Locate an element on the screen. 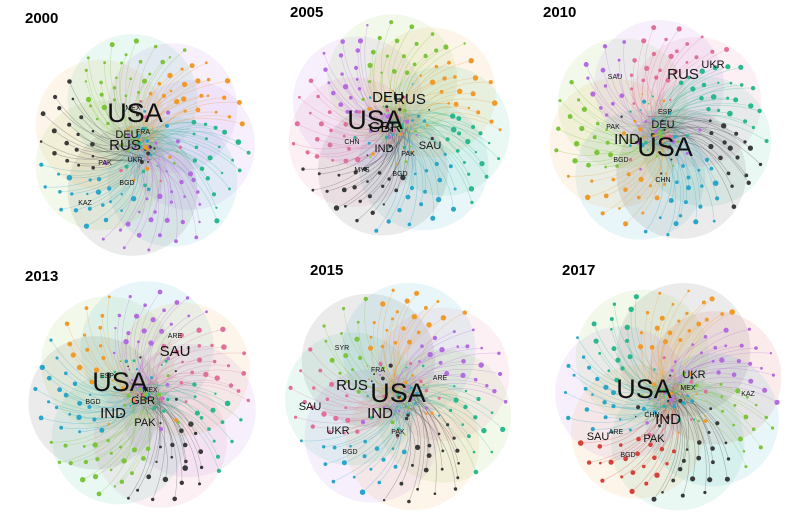 This screenshot has height=532, width=800. country-label-mys: MYS is located at coordinates (362, 170).